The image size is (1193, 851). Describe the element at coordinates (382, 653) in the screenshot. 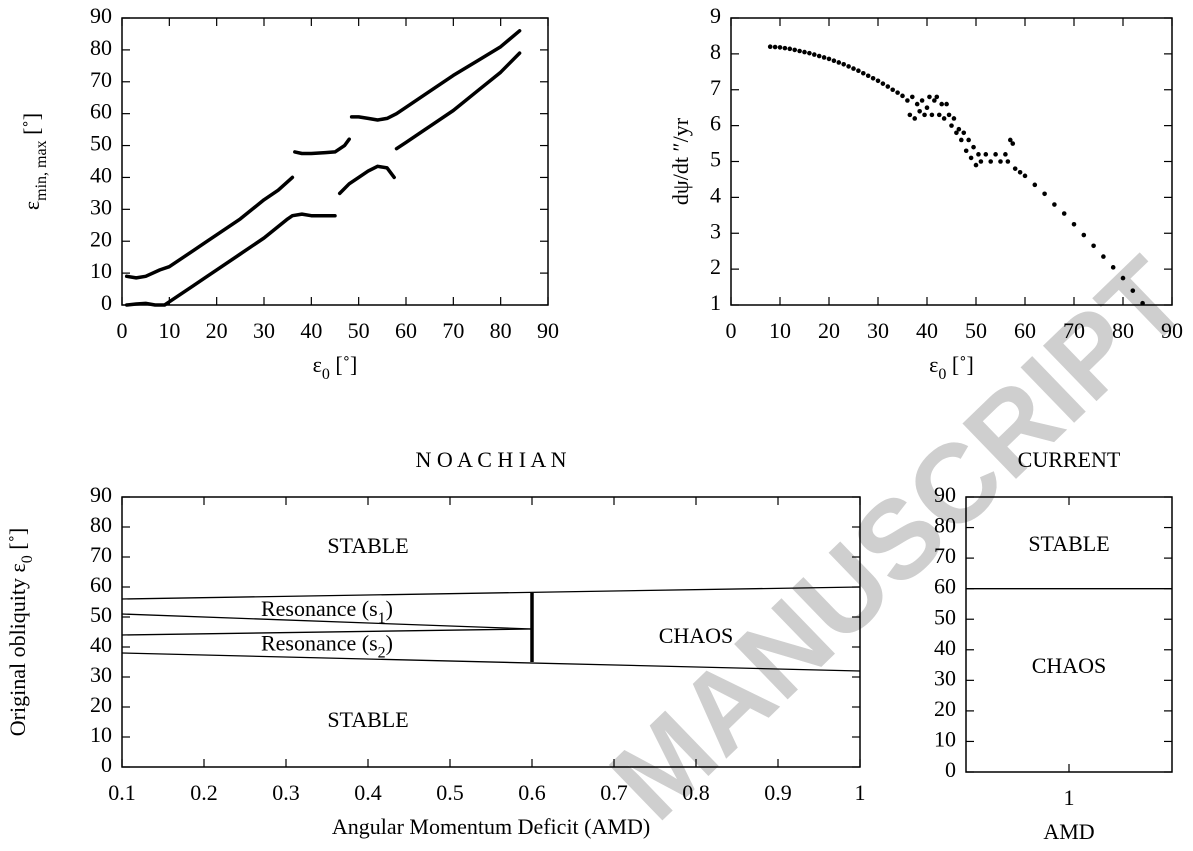

I see `label-part: 2` at that location.